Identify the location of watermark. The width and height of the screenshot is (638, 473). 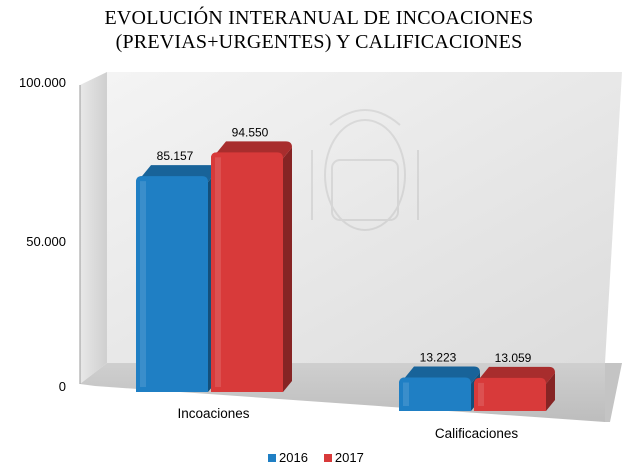
(365, 170).